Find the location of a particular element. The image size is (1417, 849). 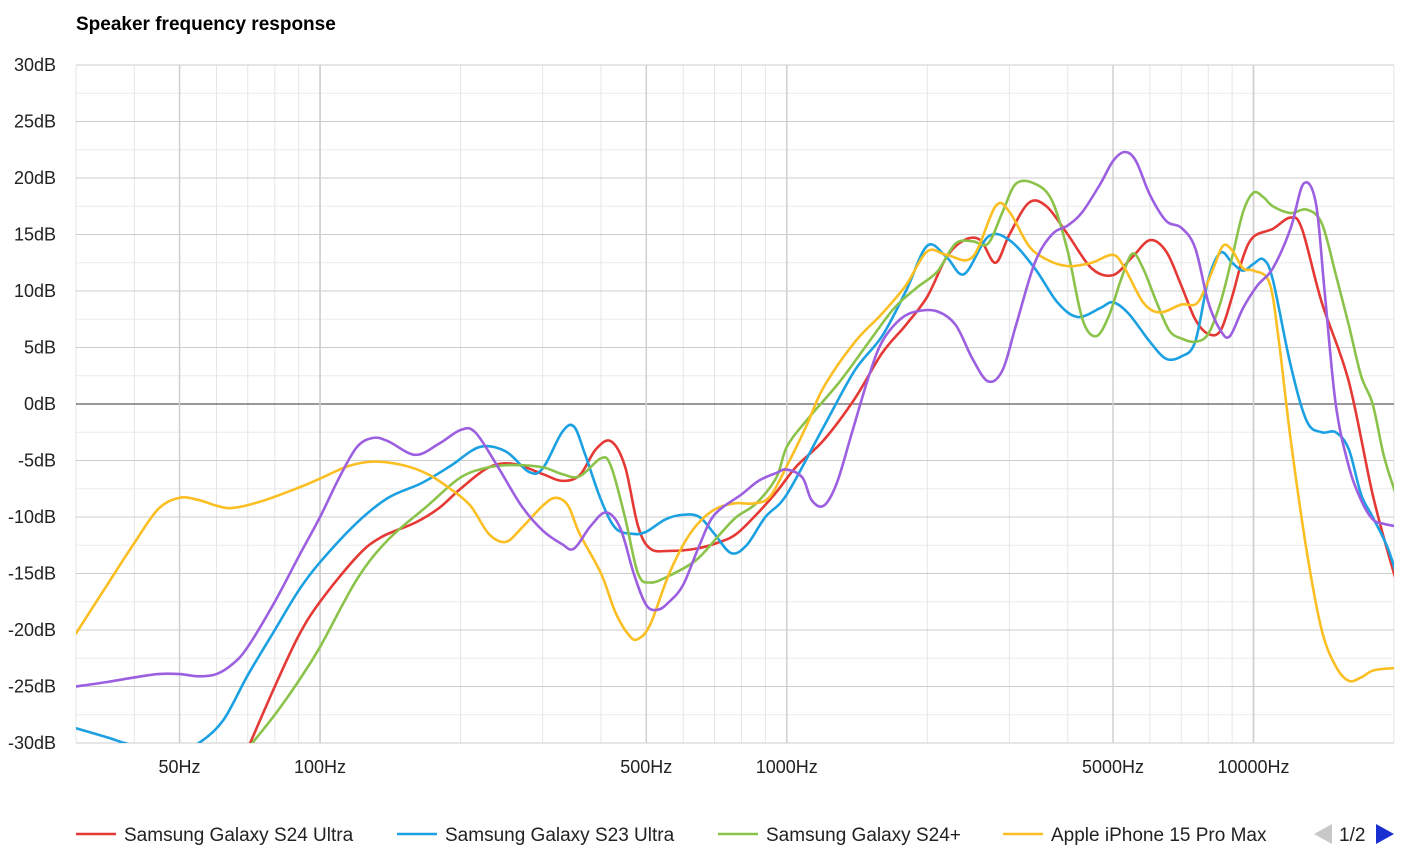

legend-item: Samsung Galaxy S24+ is located at coordinates (839, 835).